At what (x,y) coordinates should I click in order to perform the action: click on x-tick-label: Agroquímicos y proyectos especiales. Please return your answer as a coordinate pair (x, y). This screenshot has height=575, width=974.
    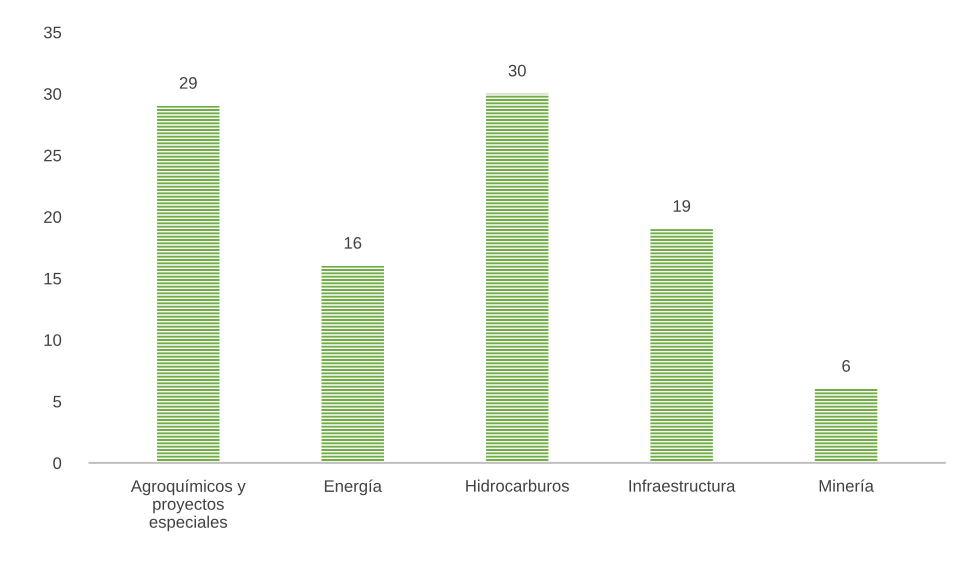
    Looking at the image, I should click on (188, 506).